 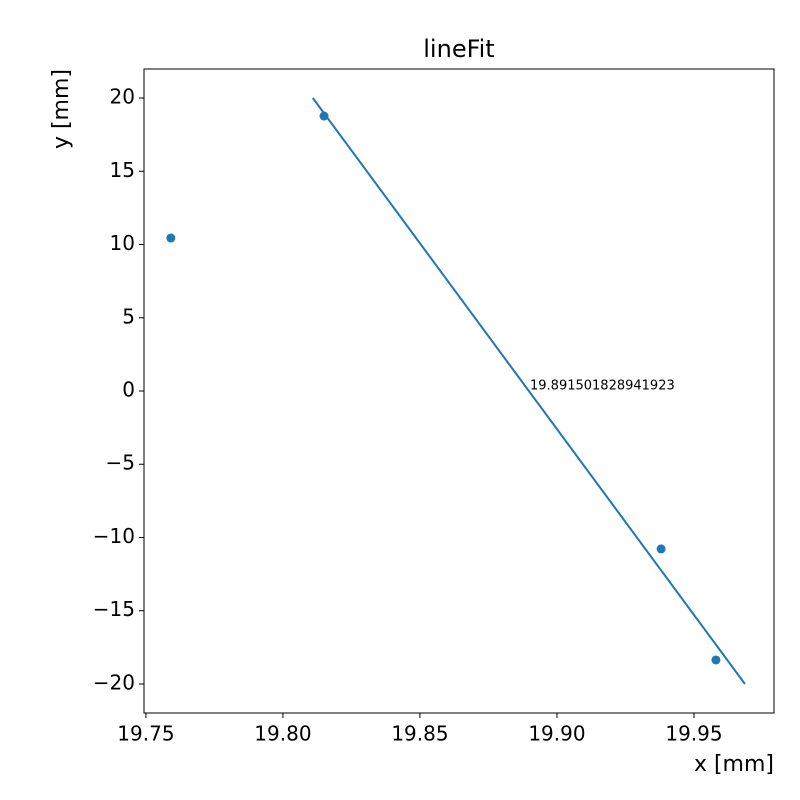 What do you see at coordinates (114, 682) in the screenshot?
I see `y-tick-label: −20` at bounding box center [114, 682].